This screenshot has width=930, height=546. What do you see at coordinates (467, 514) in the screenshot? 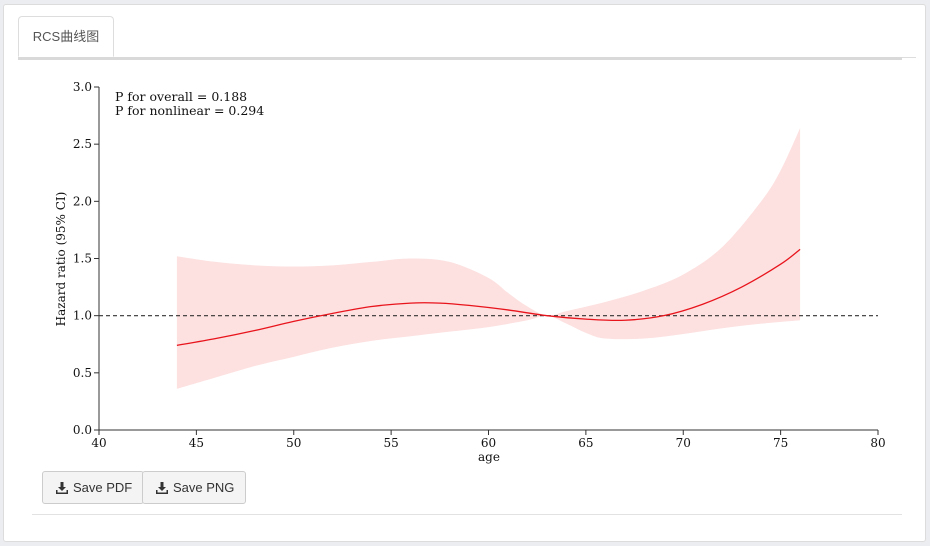
I see `bottom-divider` at bounding box center [467, 514].